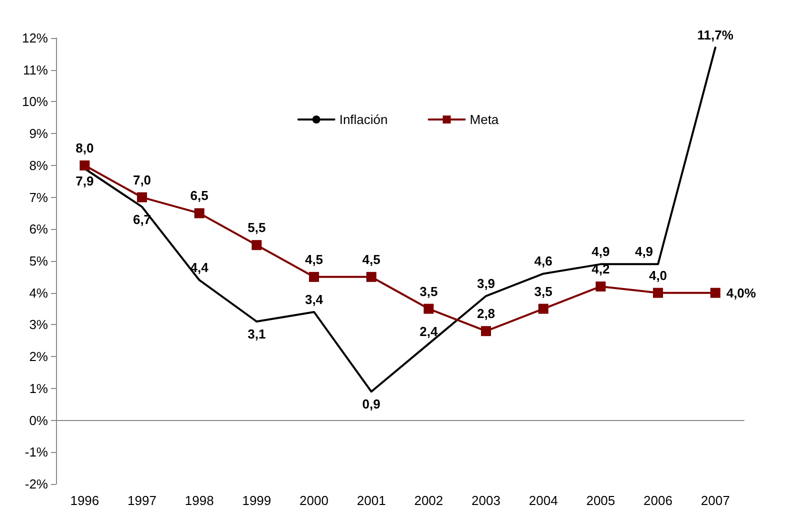 The width and height of the screenshot is (798, 527). Describe the element at coordinates (486, 284) in the screenshot. I see `data-label: 3,9` at that location.